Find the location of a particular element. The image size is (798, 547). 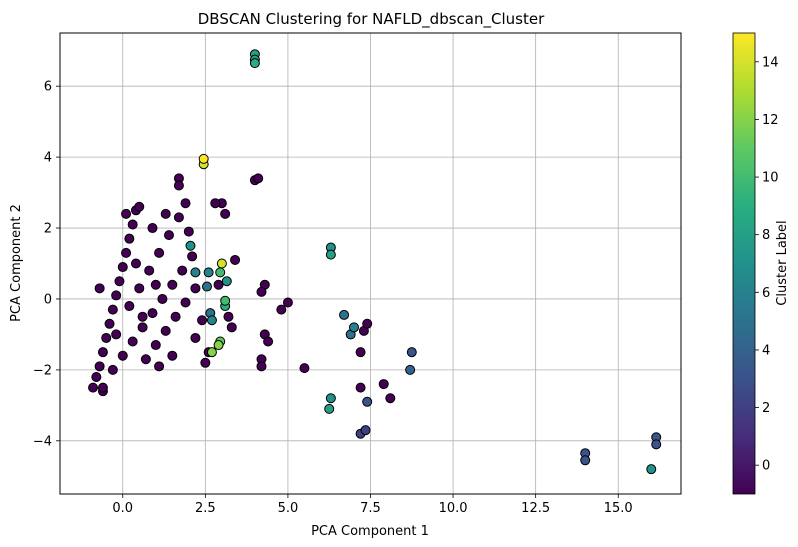

colorbar-label: Cluster Label is located at coordinates (782, 262).